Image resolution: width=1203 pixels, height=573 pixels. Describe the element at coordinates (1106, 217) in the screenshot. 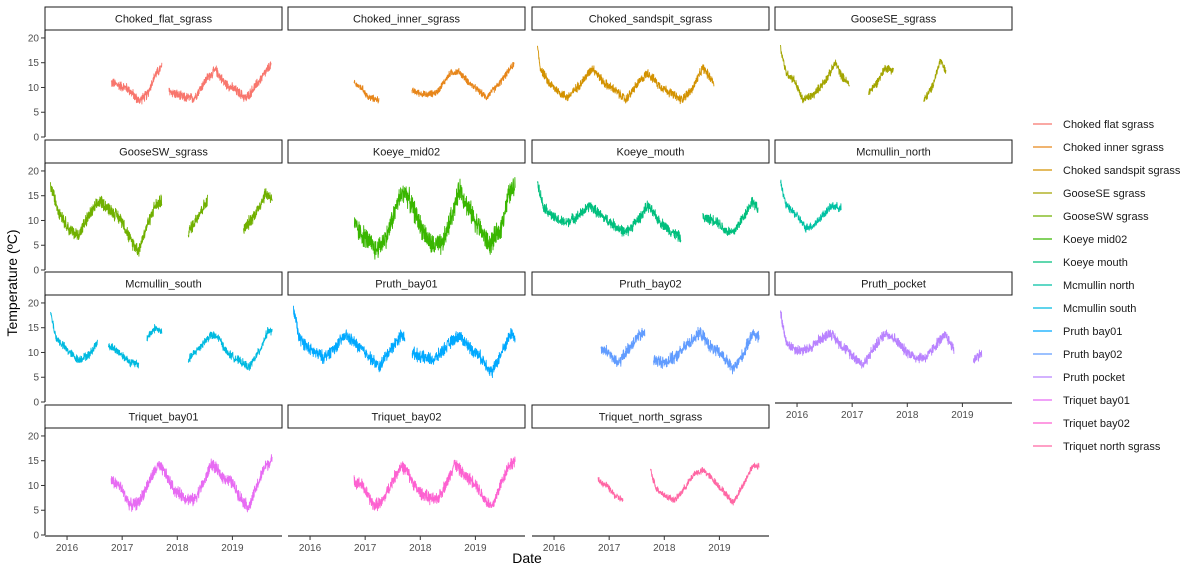

I see `legend-label: GooseSW sgrass` at that location.